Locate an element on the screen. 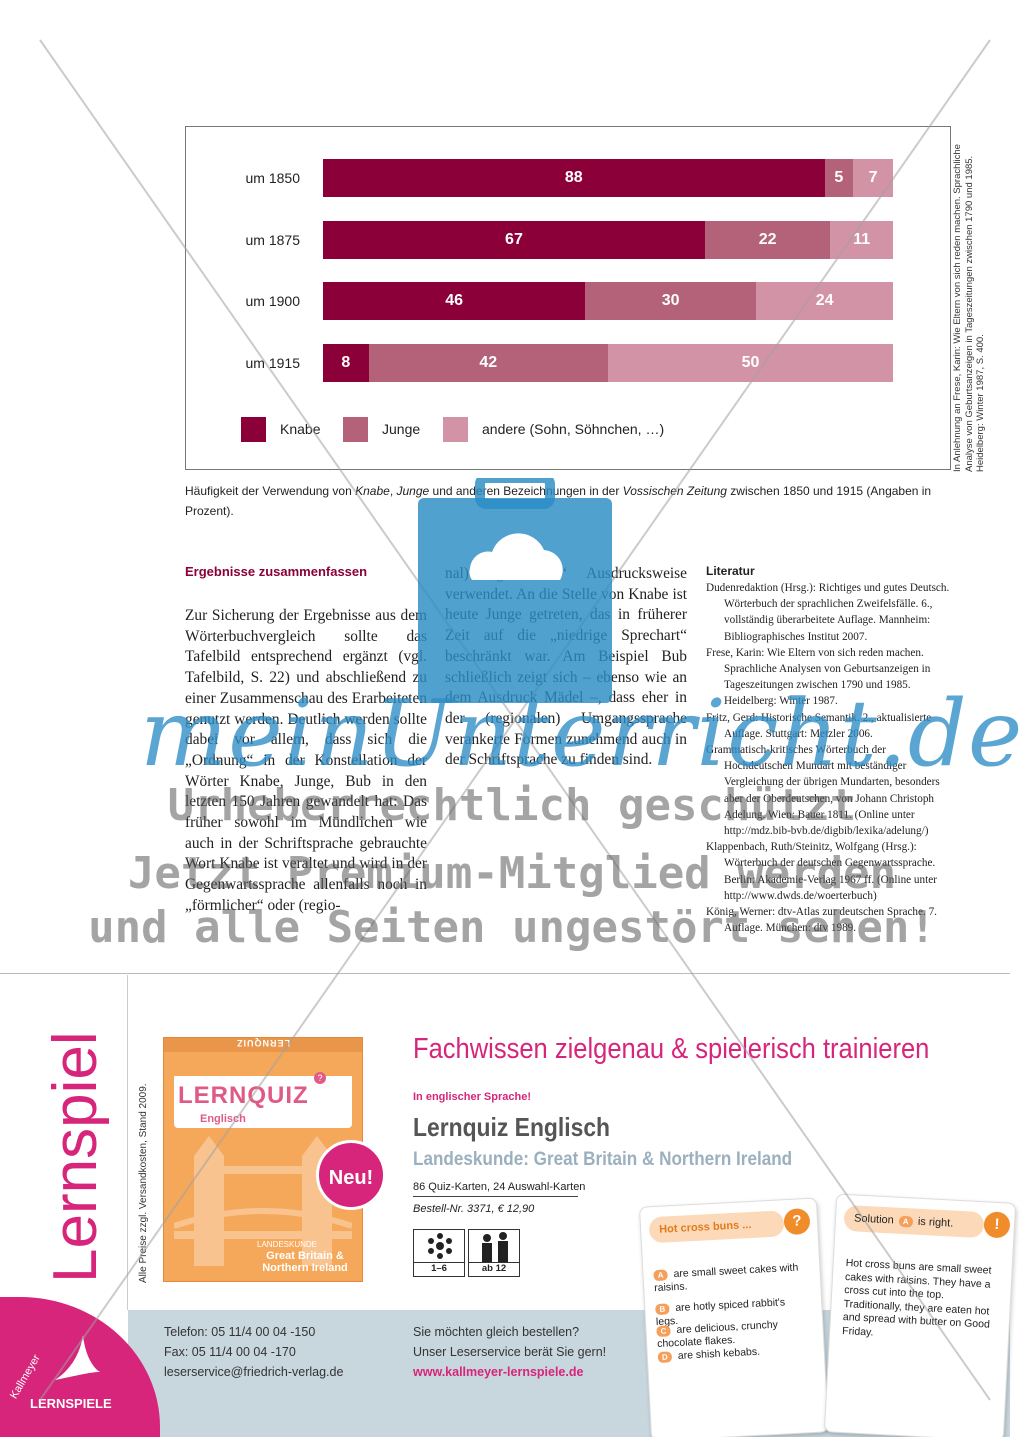 The image size is (1024, 1437). order-number-price: Bestell-Nr. 3371, € 12,90 is located at coordinates (474, 1209).